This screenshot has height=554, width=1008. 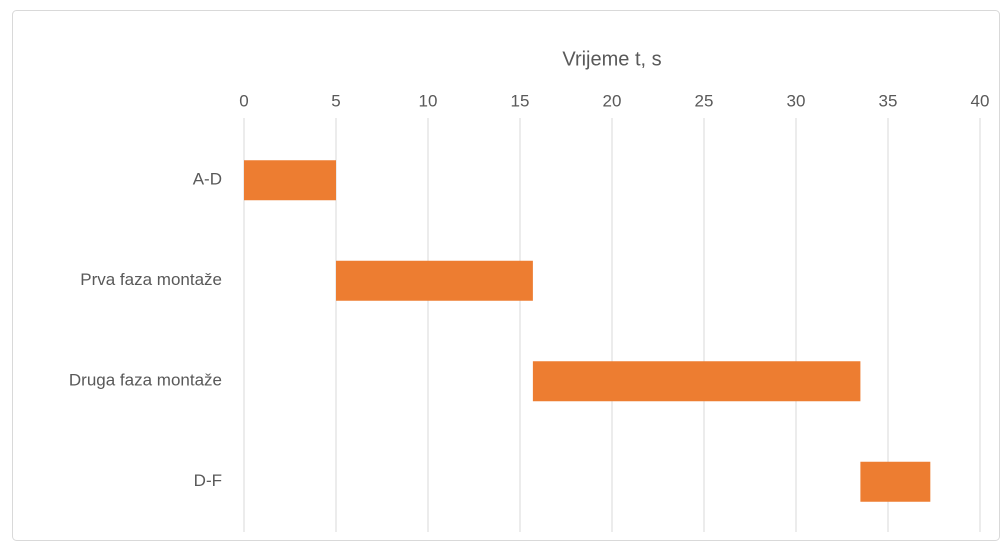 What do you see at coordinates (145, 380) in the screenshot?
I see `y-tick-label: Druga faza montaže` at bounding box center [145, 380].